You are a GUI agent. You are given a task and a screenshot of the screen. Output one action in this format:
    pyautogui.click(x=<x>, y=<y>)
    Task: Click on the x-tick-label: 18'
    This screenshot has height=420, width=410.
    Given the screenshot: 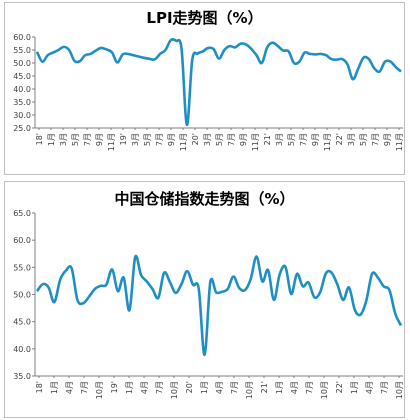 What is the action you would take?
    pyautogui.click(x=39, y=139)
    